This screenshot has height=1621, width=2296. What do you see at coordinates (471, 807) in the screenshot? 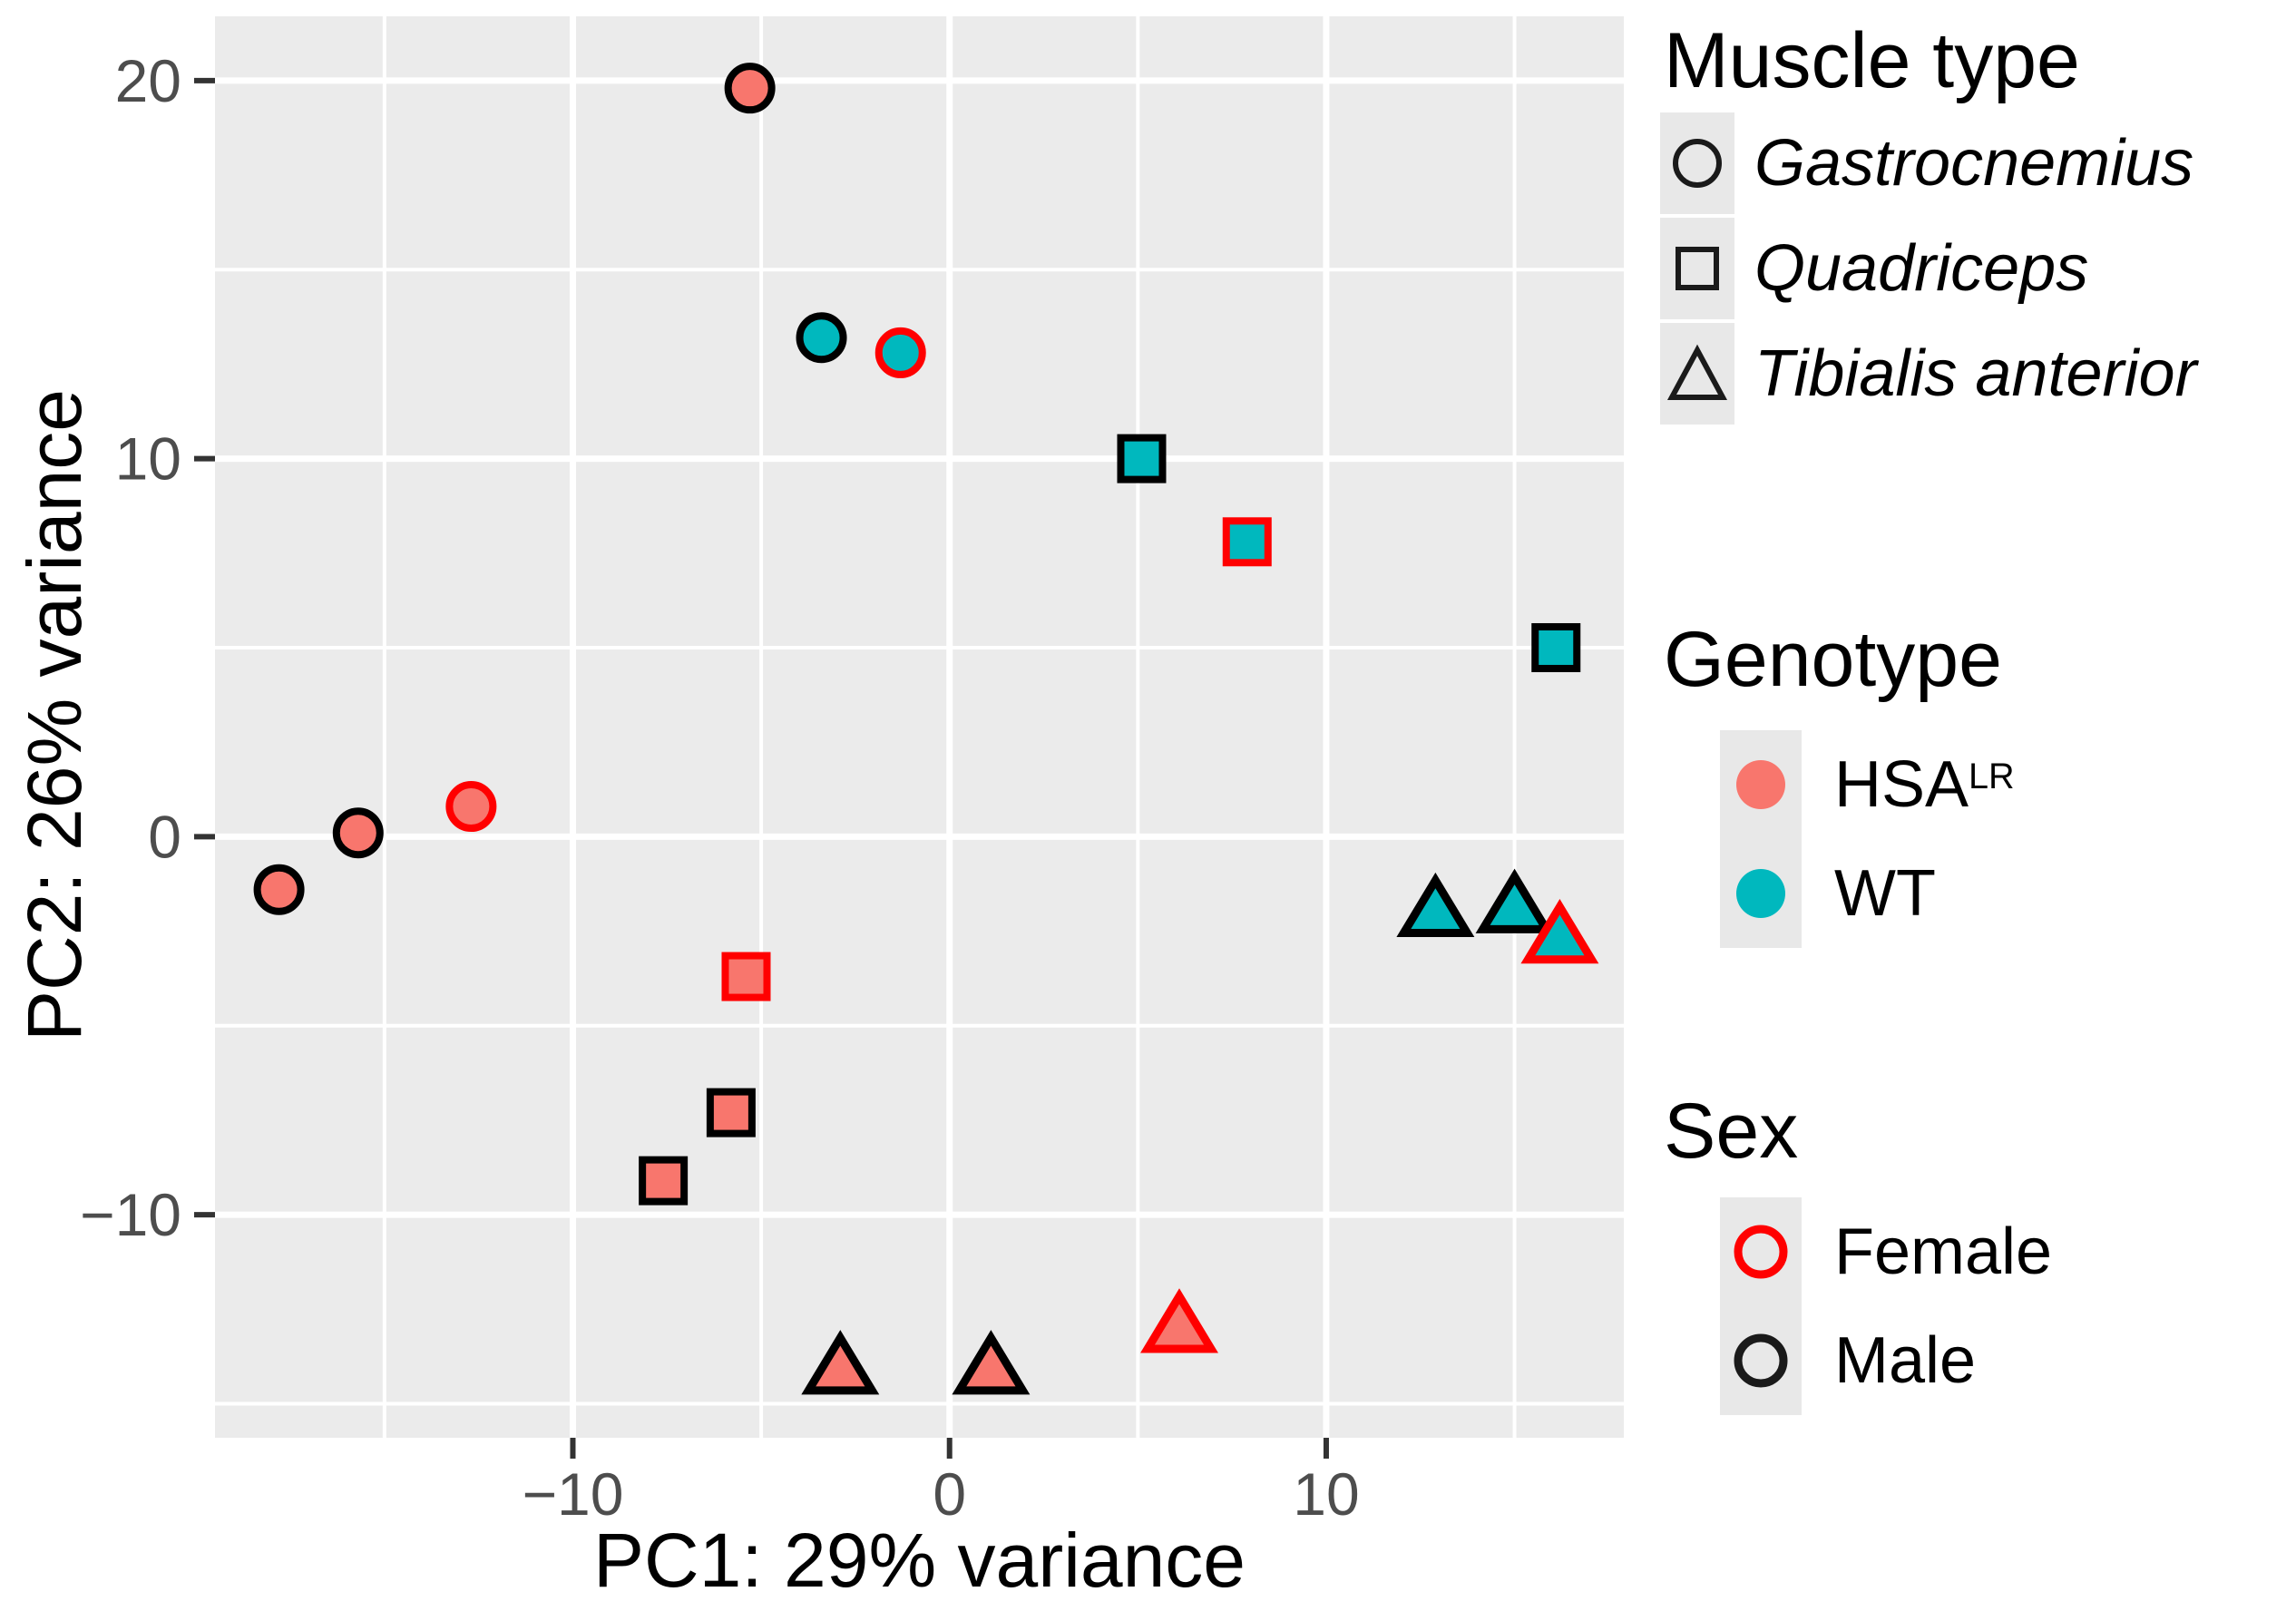
I see `data-point-circle-hsalr-female` at bounding box center [471, 807].